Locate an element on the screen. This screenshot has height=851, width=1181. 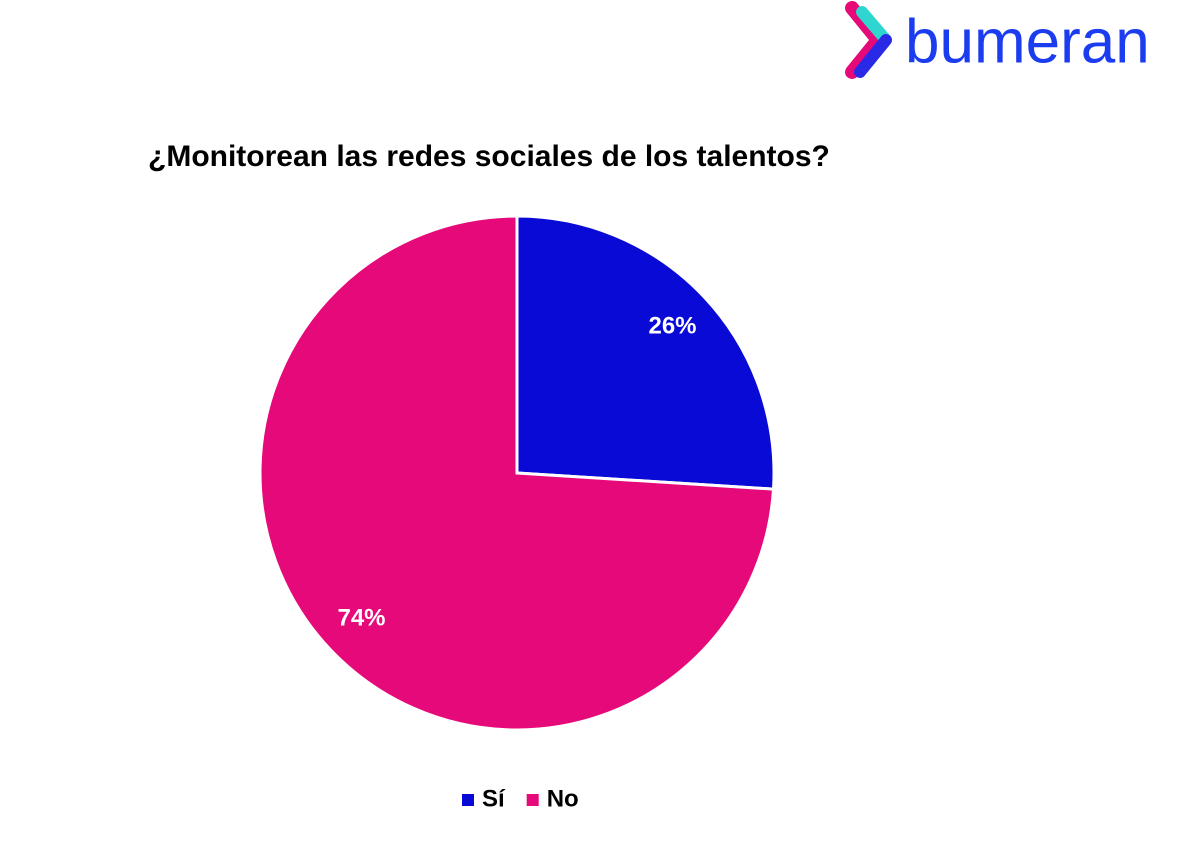
legend-label: No is located at coordinates (563, 798).